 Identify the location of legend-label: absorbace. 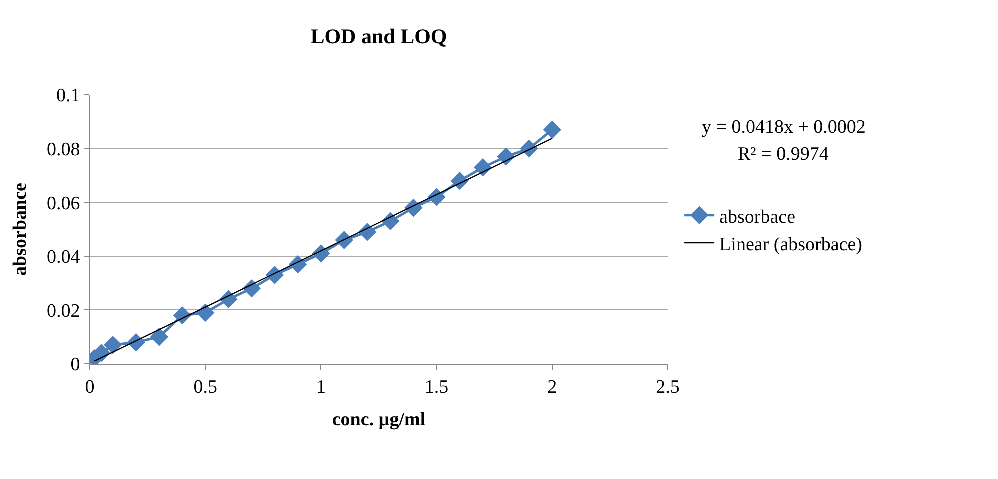
(758, 217).